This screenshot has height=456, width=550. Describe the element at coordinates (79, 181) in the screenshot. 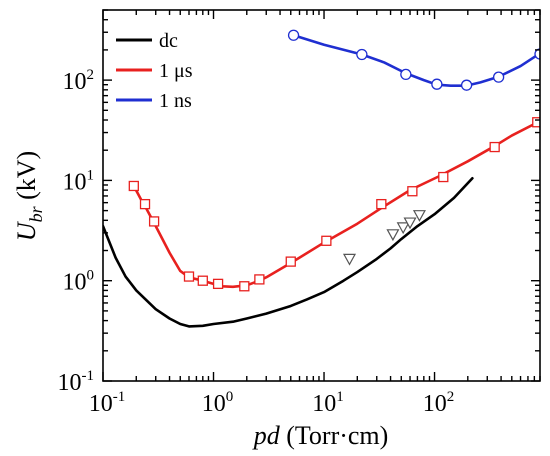

I see `y-tick-label: 10¹` at that location.